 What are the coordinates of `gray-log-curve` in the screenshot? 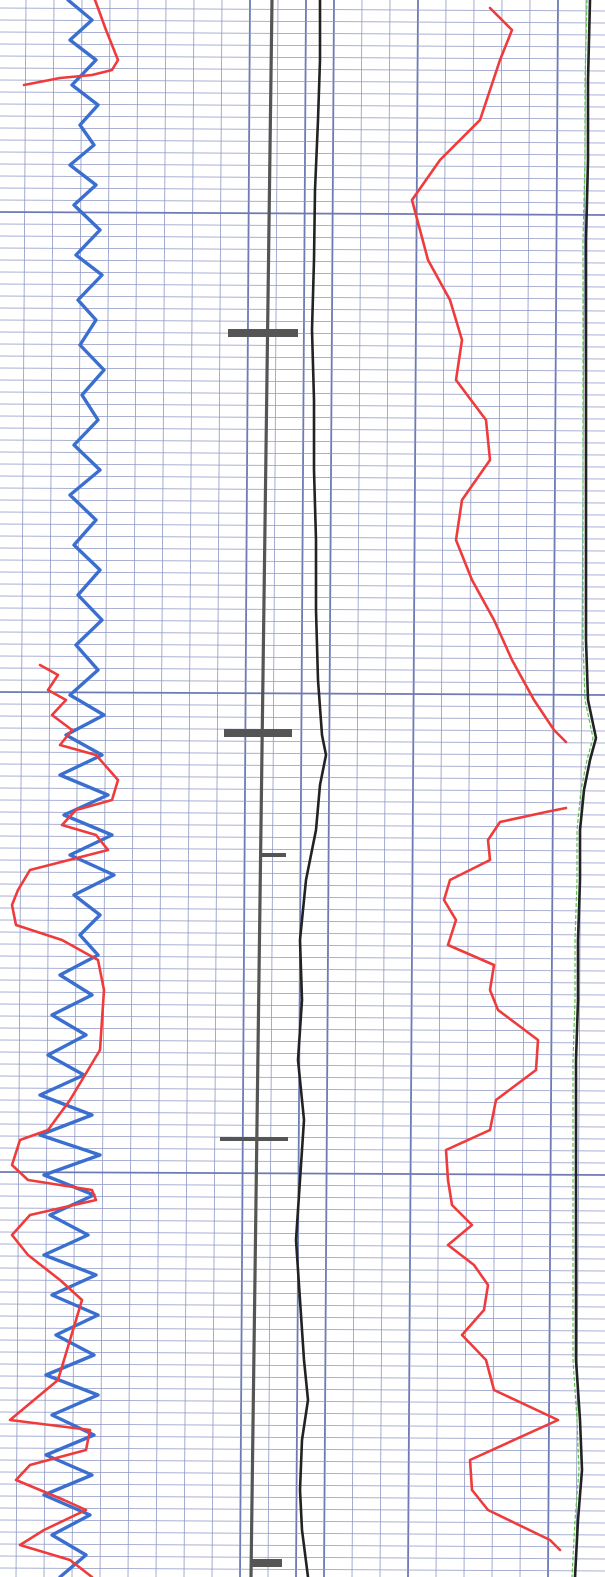 It's located at (261, 788).